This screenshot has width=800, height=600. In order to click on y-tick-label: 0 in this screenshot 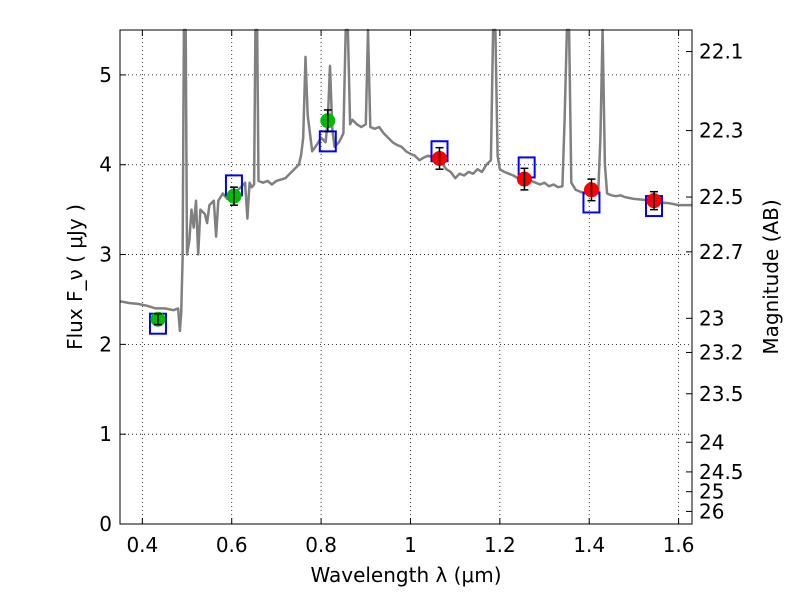, I will do `click(105, 524)`.